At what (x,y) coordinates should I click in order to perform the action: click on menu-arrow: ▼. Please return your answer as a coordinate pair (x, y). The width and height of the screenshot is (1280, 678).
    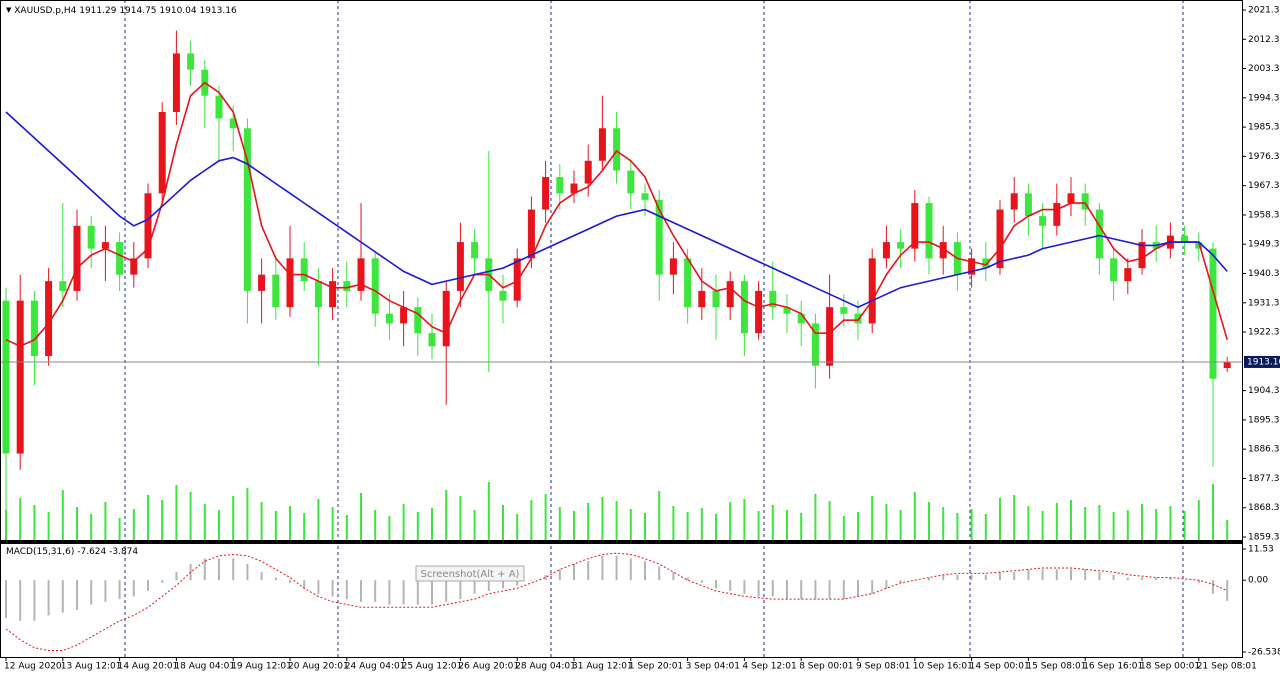
    Looking at the image, I should click on (9, 10).